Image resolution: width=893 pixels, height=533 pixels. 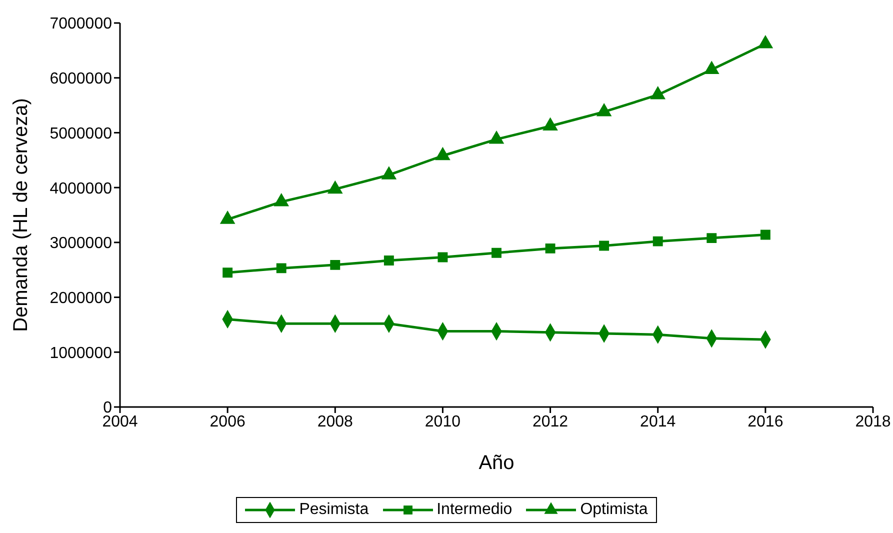 What do you see at coordinates (81, 189) in the screenshot?
I see `y-tick-label: 4000000` at bounding box center [81, 189].